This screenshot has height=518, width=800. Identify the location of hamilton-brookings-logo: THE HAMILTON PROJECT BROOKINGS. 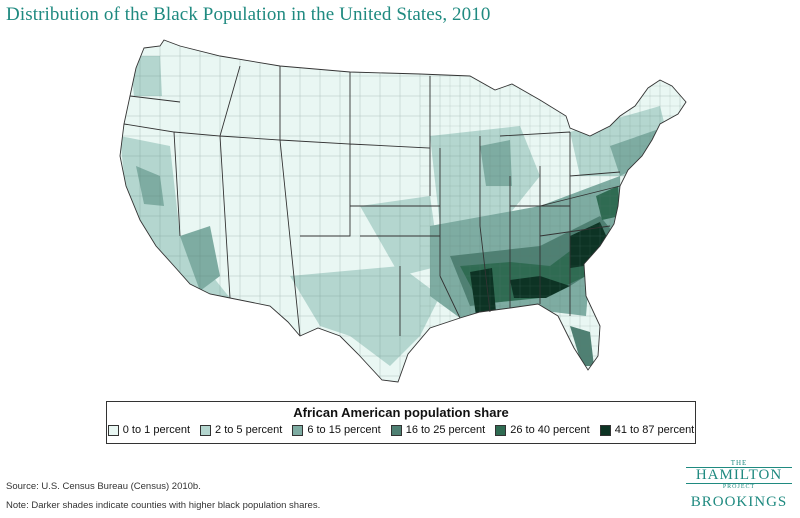
(739, 485).